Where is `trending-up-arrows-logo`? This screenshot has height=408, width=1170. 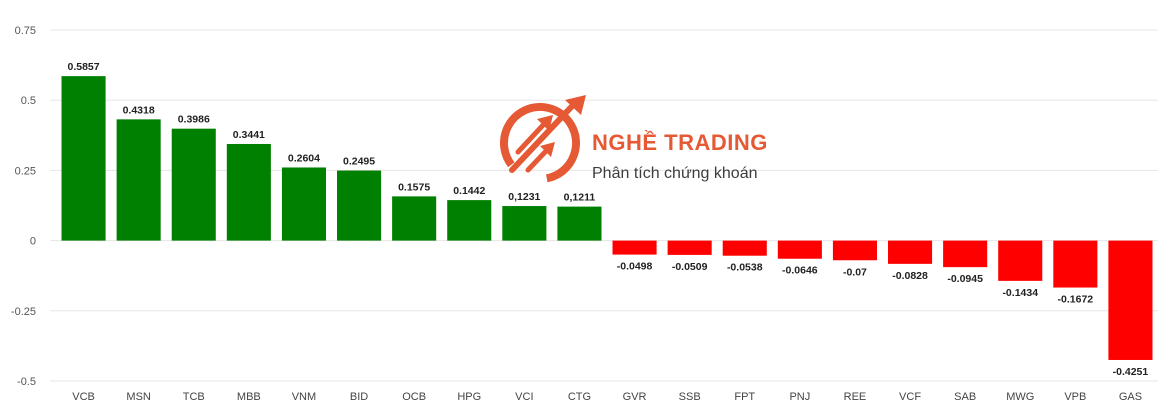 trending-up-arrows-logo is located at coordinates (543, 139).